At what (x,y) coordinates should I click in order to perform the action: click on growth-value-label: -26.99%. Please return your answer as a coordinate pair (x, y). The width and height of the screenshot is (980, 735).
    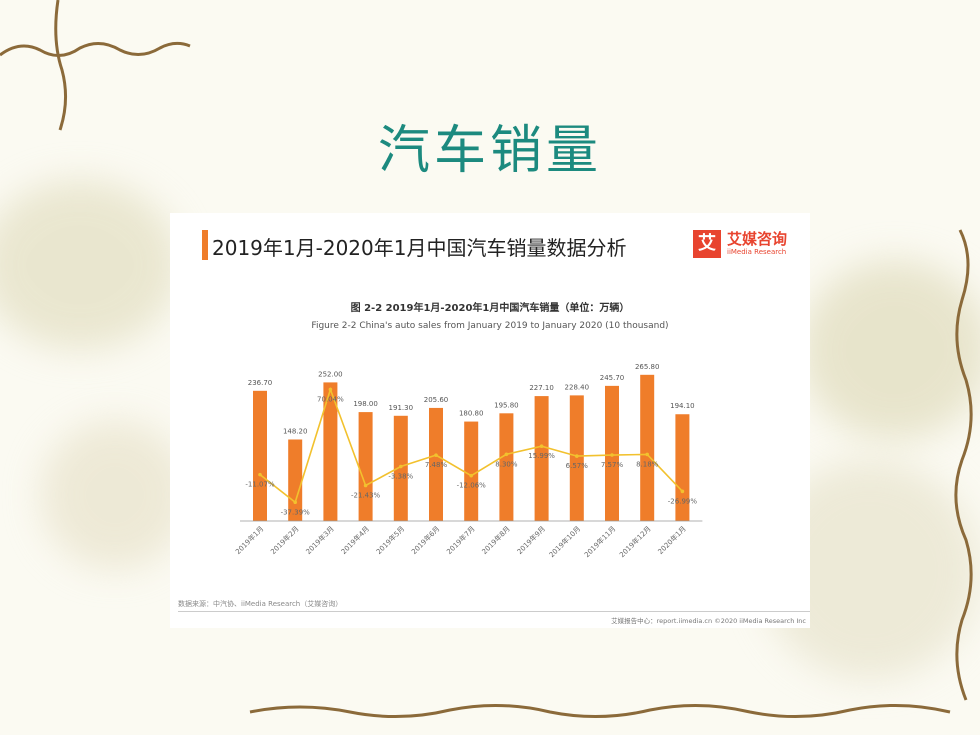
    Looking at the image, I should click on (683, 501).